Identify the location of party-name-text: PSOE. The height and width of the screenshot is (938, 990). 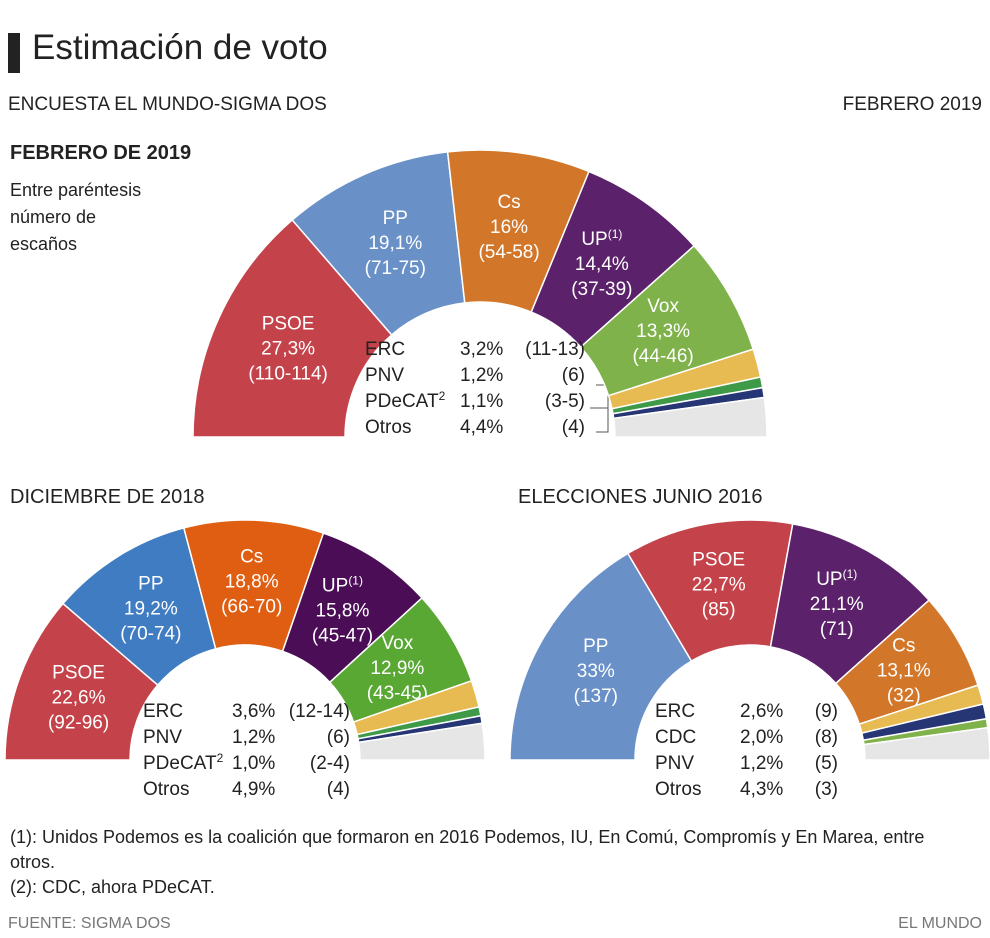
(78, 672).